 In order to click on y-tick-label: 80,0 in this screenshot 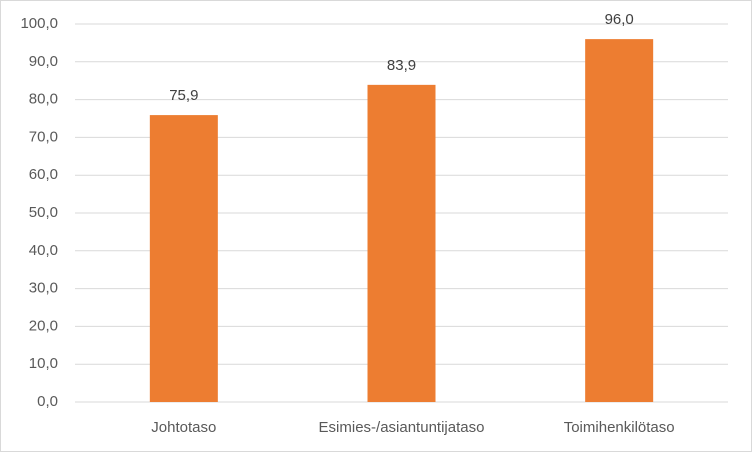, I will do `click(43, 99)`.